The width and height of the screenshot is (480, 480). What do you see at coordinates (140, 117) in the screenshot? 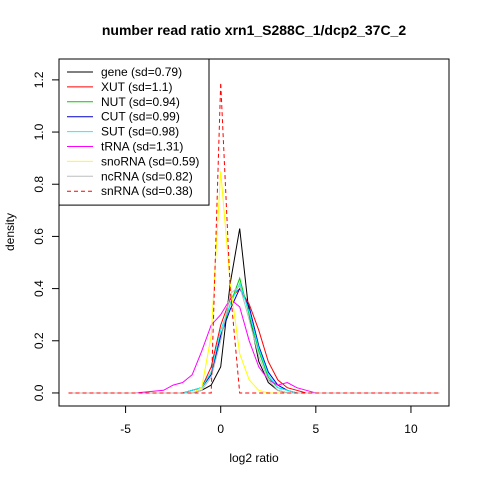
I see `legend-entry: CUT (sd=0.99)` at bounding box center [140, 117].